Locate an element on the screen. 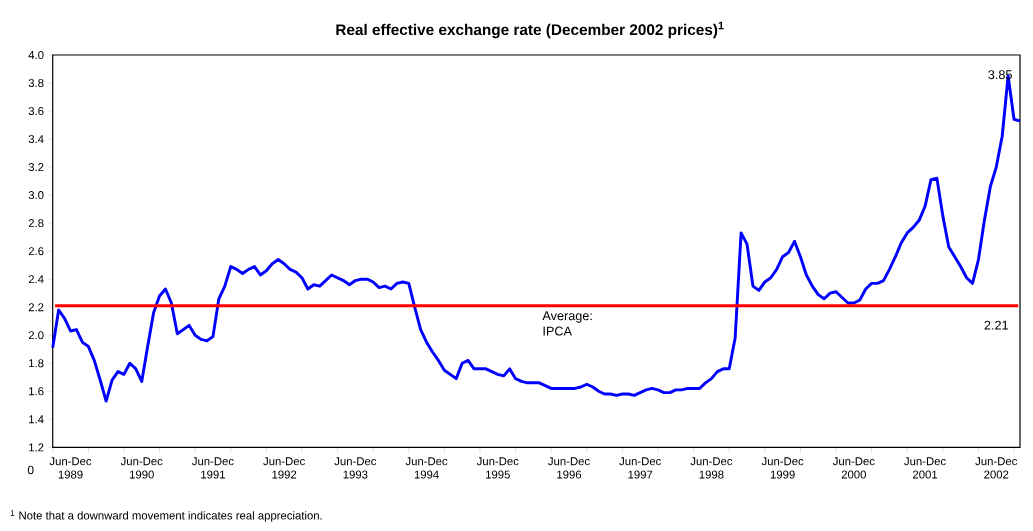 This screenshot has height=531, width=1033. x-tick-label: Jun-Dec 2000 is located at coordinates (853, 468).